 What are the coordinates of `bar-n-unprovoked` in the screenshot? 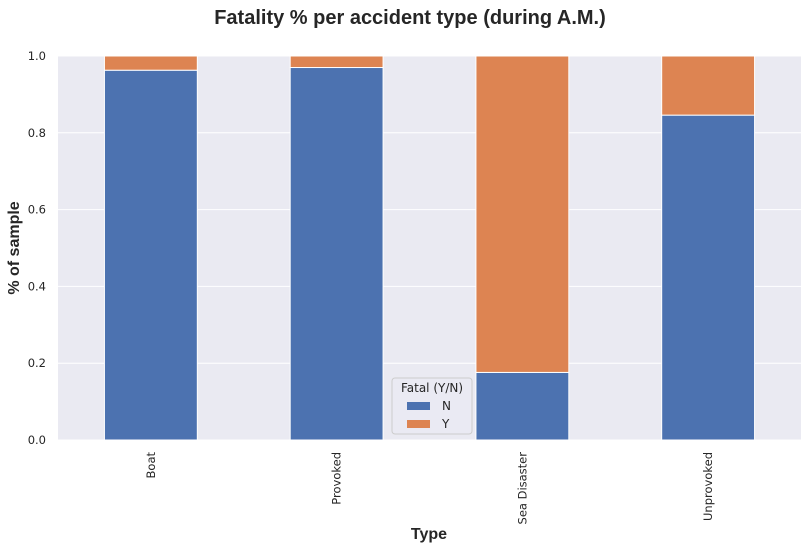 It's located at (708, 277).